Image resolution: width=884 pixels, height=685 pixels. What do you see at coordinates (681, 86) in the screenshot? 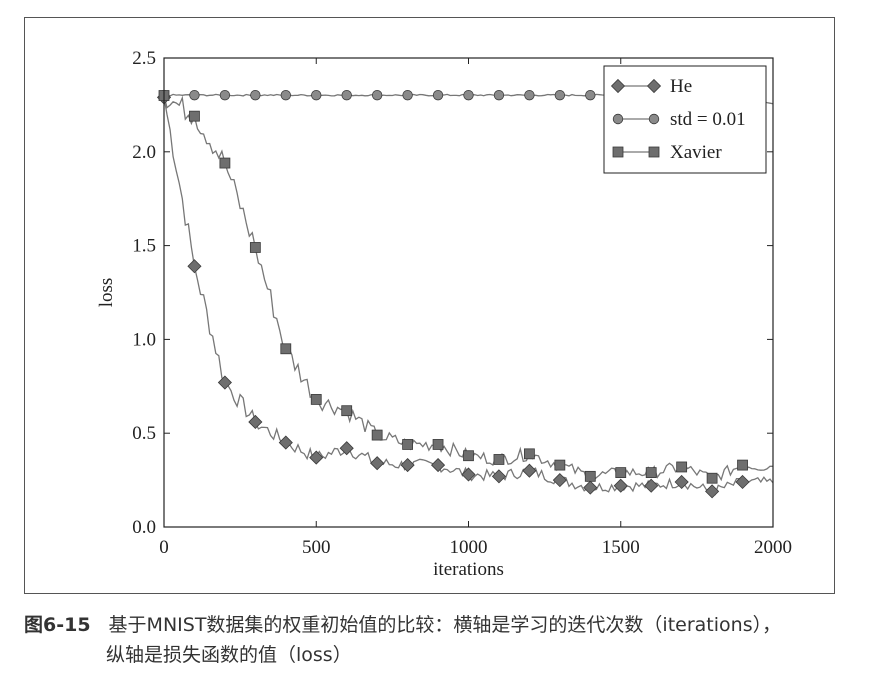
I see `legend-label-he: He` at bounding box center [681, 86].